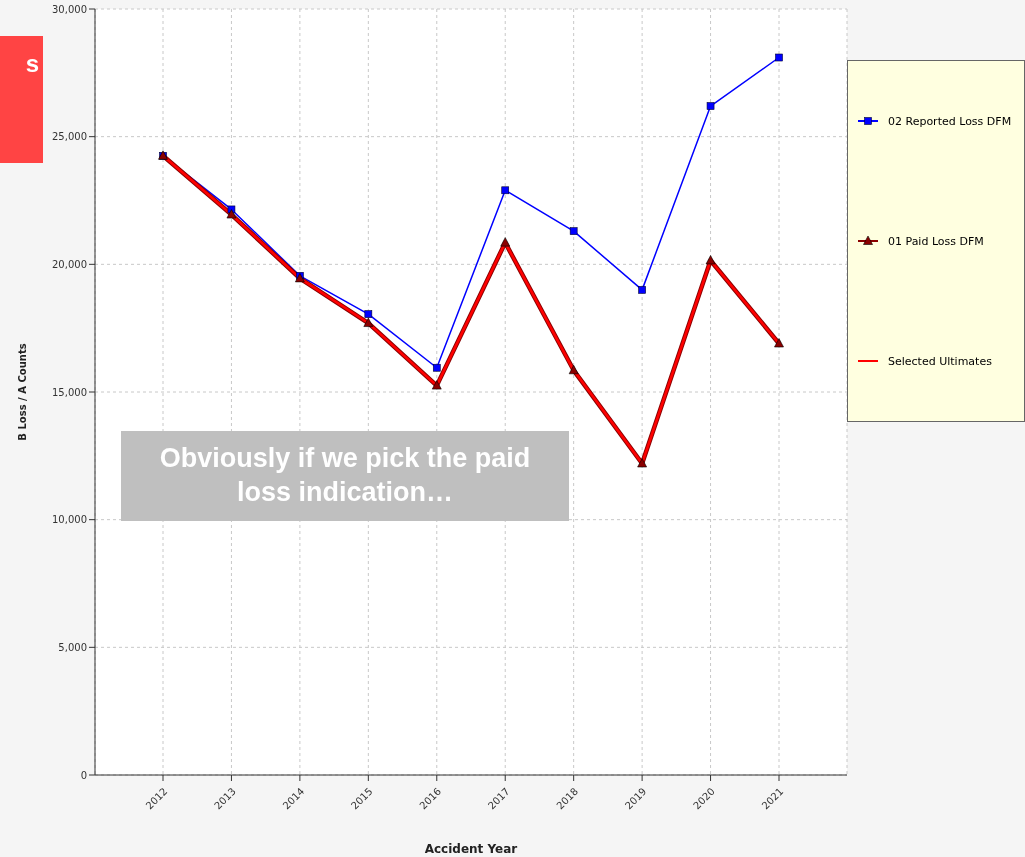  What do you see at coordinates (72, 647) in the screenshot?
I see `y-tick-label: 5,000` at bounding box center [72, 647].